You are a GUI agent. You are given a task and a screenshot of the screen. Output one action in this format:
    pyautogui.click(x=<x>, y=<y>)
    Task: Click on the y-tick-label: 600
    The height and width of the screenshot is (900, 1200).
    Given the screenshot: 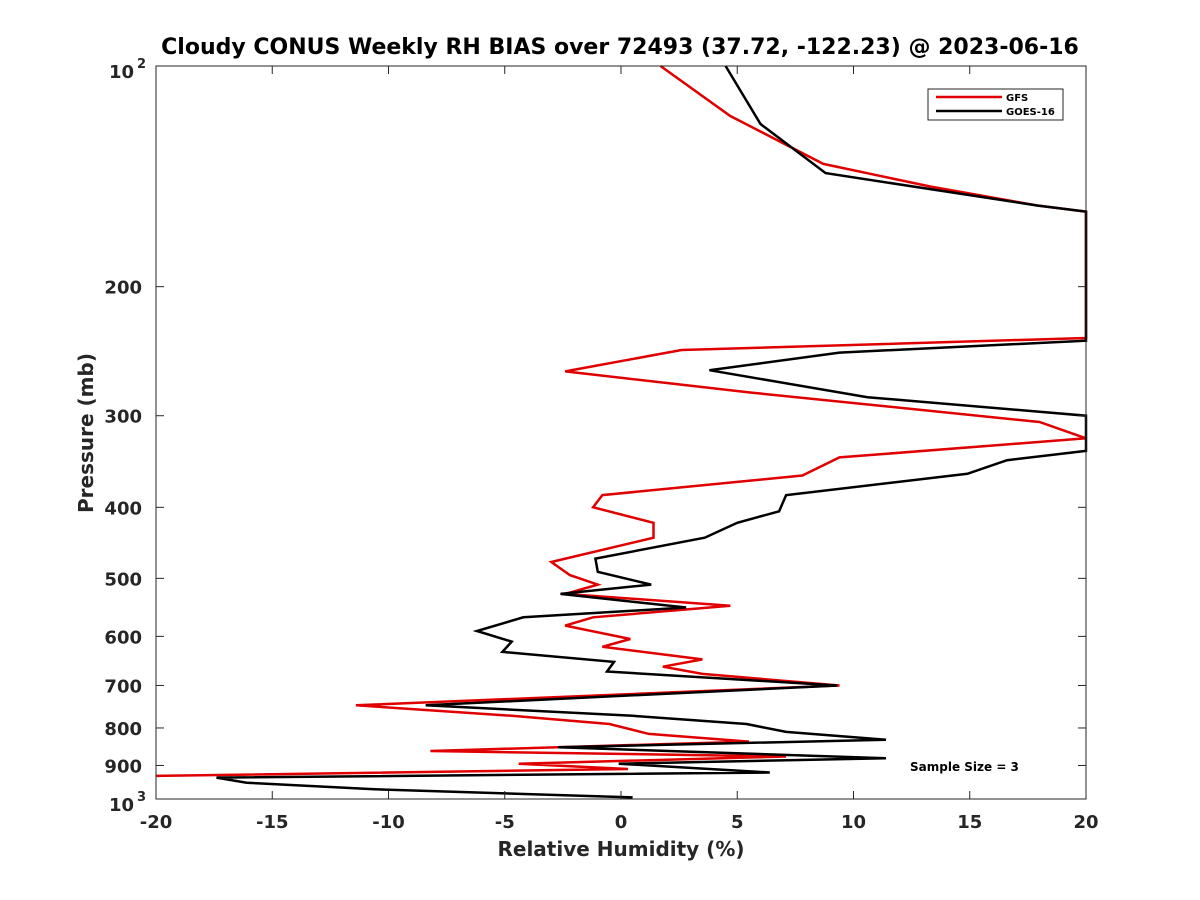 What is the action you would take?
    pyautogui.click(x=123, y=637)
    